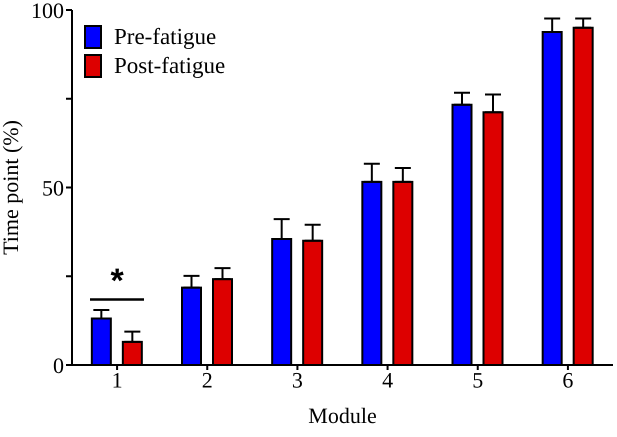 The image size is (617, 437). What do you see at coordinates (58, 365) in the screenshot?
I see `y-tick-label: 0` at bounding box center [58, 365].